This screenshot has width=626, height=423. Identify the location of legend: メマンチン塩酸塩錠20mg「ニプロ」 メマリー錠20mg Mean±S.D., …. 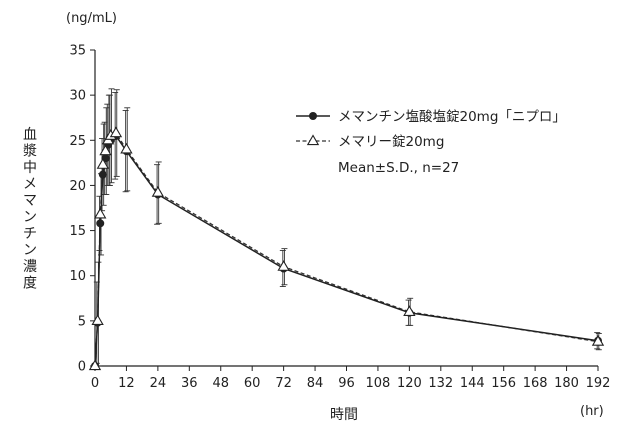
(431, 142).